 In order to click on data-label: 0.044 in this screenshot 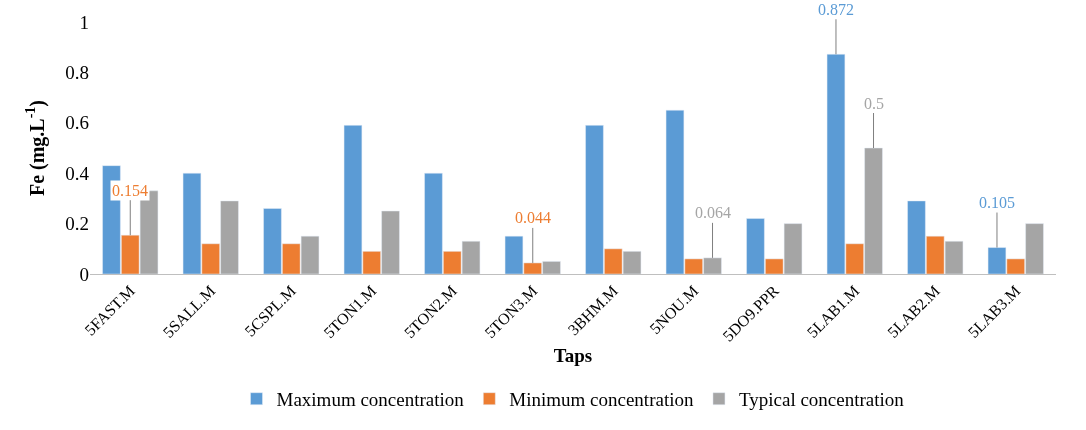, I will do `click(533, 217)`.